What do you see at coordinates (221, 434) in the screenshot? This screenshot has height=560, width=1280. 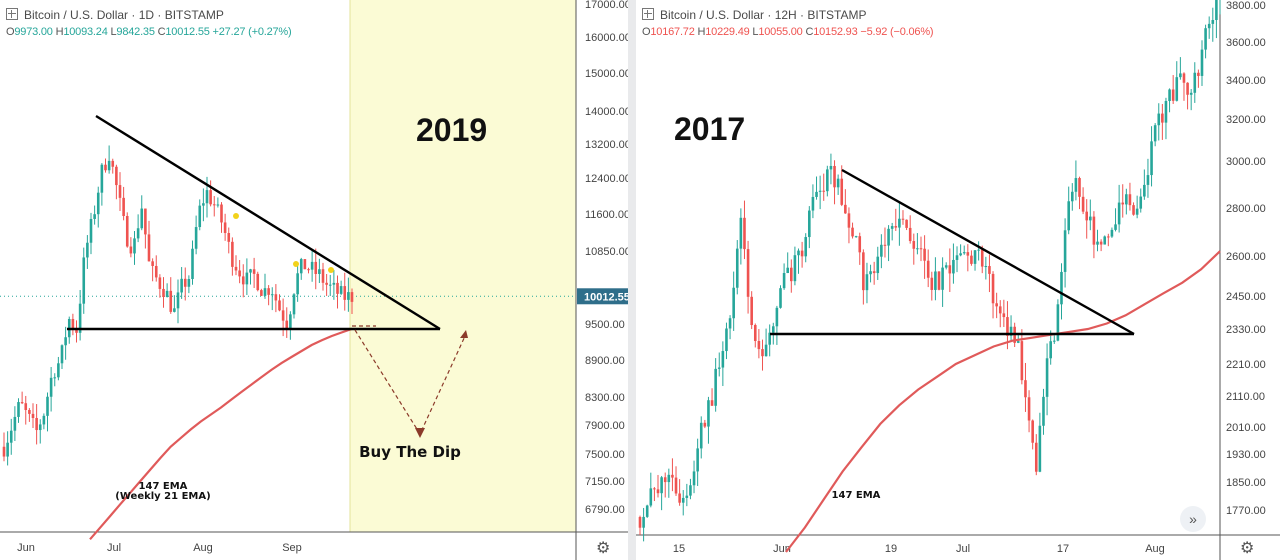 I see `ema-line-left` at bounding box center [221, 434].